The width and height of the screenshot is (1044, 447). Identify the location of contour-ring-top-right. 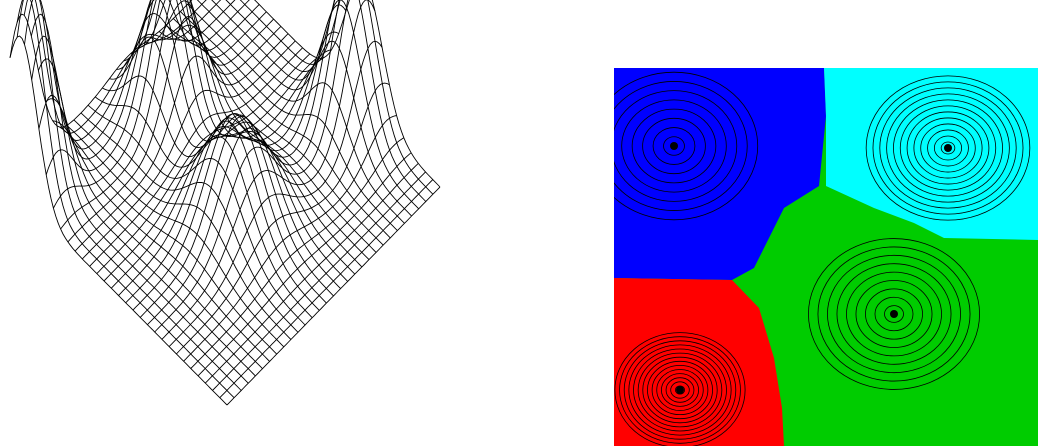
(948, 148).